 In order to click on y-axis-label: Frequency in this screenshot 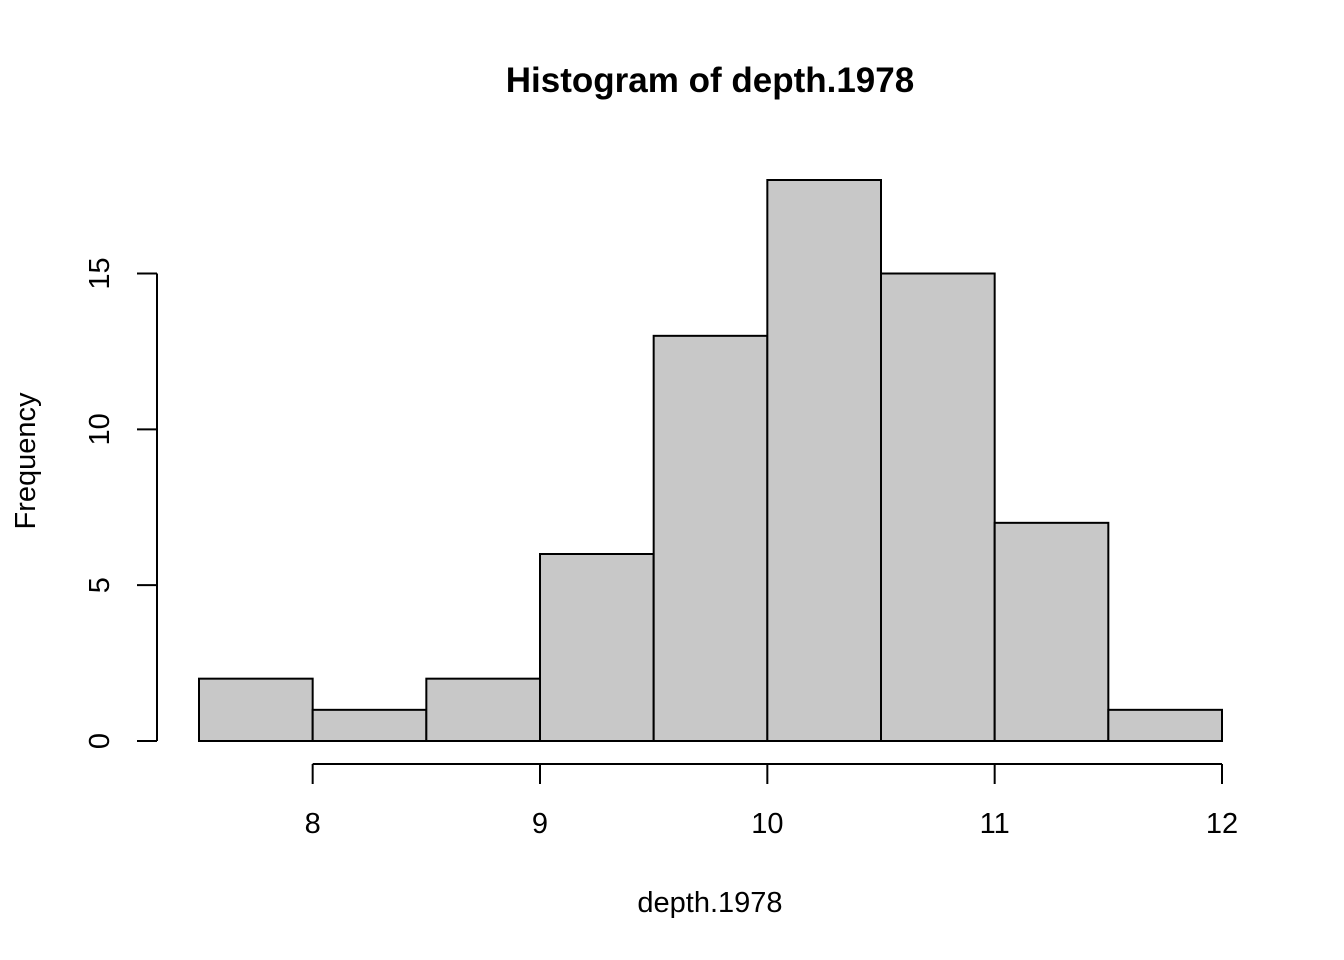, I will do `click(26, 461)`.